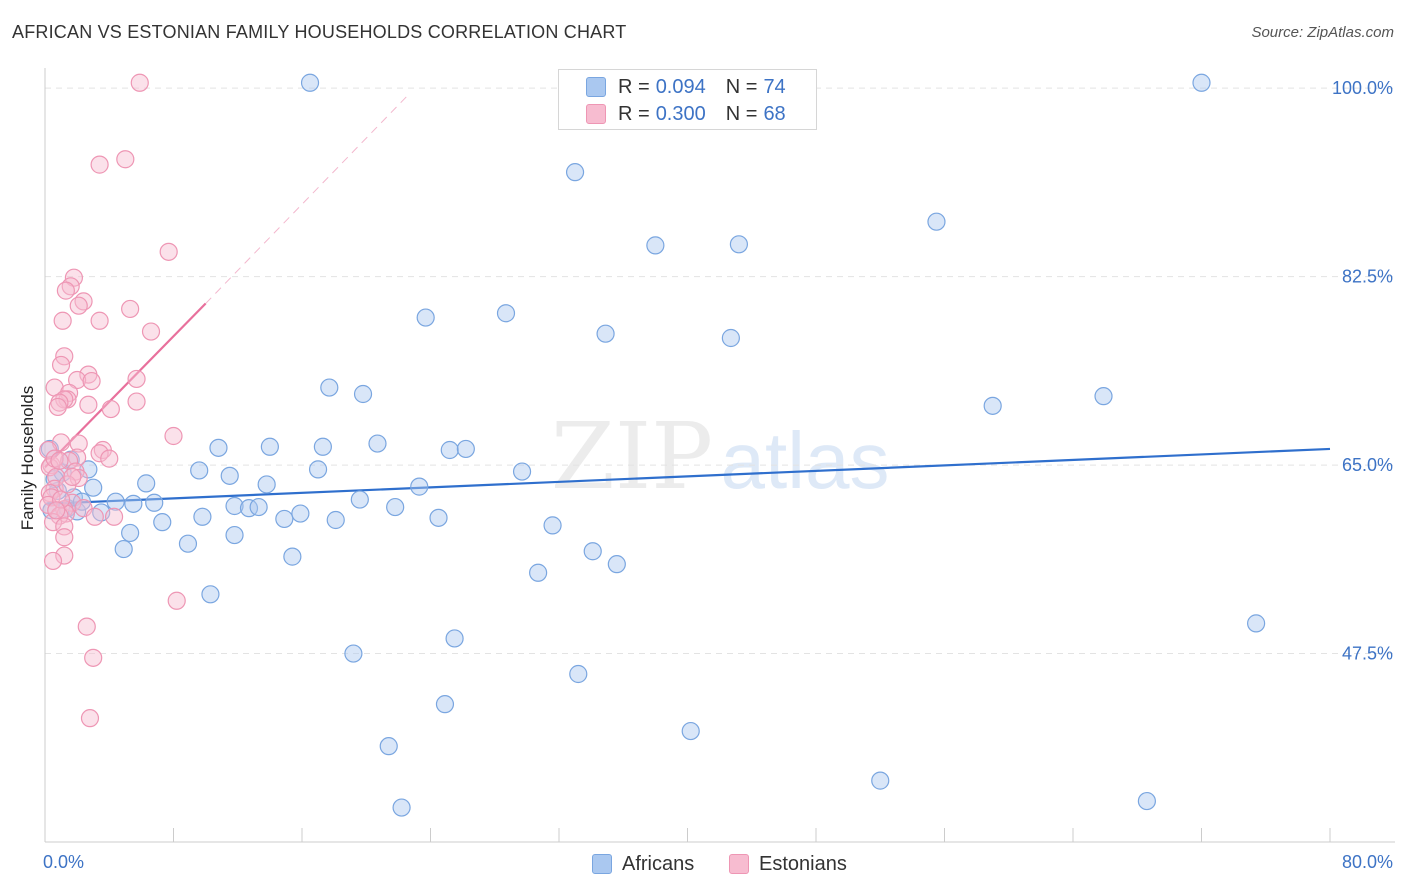  I want to click on legend-row-africans: R = 0.094 N = 74, so click(672, 87).